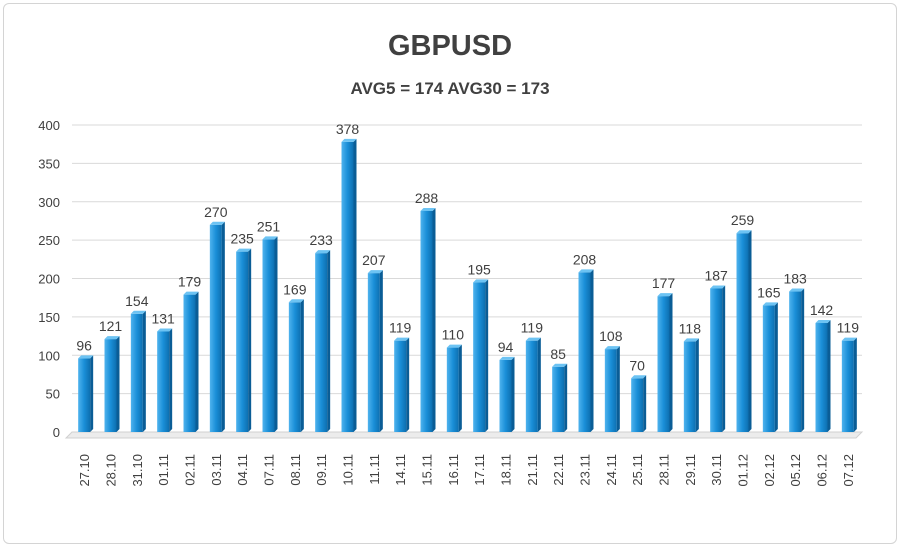 This screenshot has width=900, height=547. What do you see at coordinates (532, 470) in the screenshot?
I see `x-tick-label: 21.11` at bounding box center [532, 470].